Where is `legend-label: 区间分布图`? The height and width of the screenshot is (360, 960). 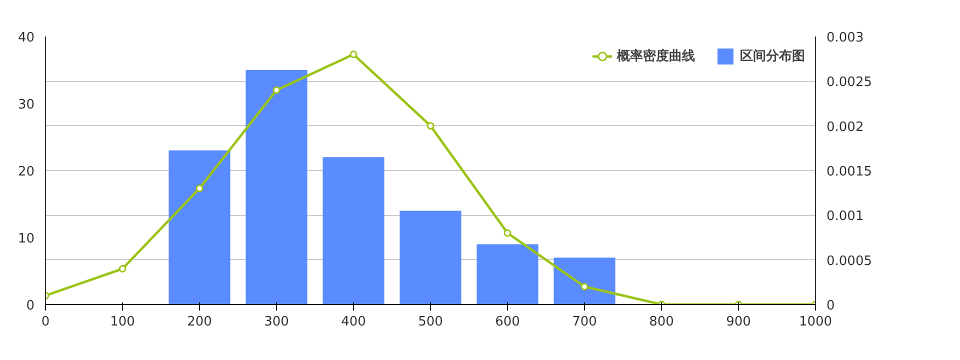 legend-label: 区间分布图 is located at coordinates (772, 56).